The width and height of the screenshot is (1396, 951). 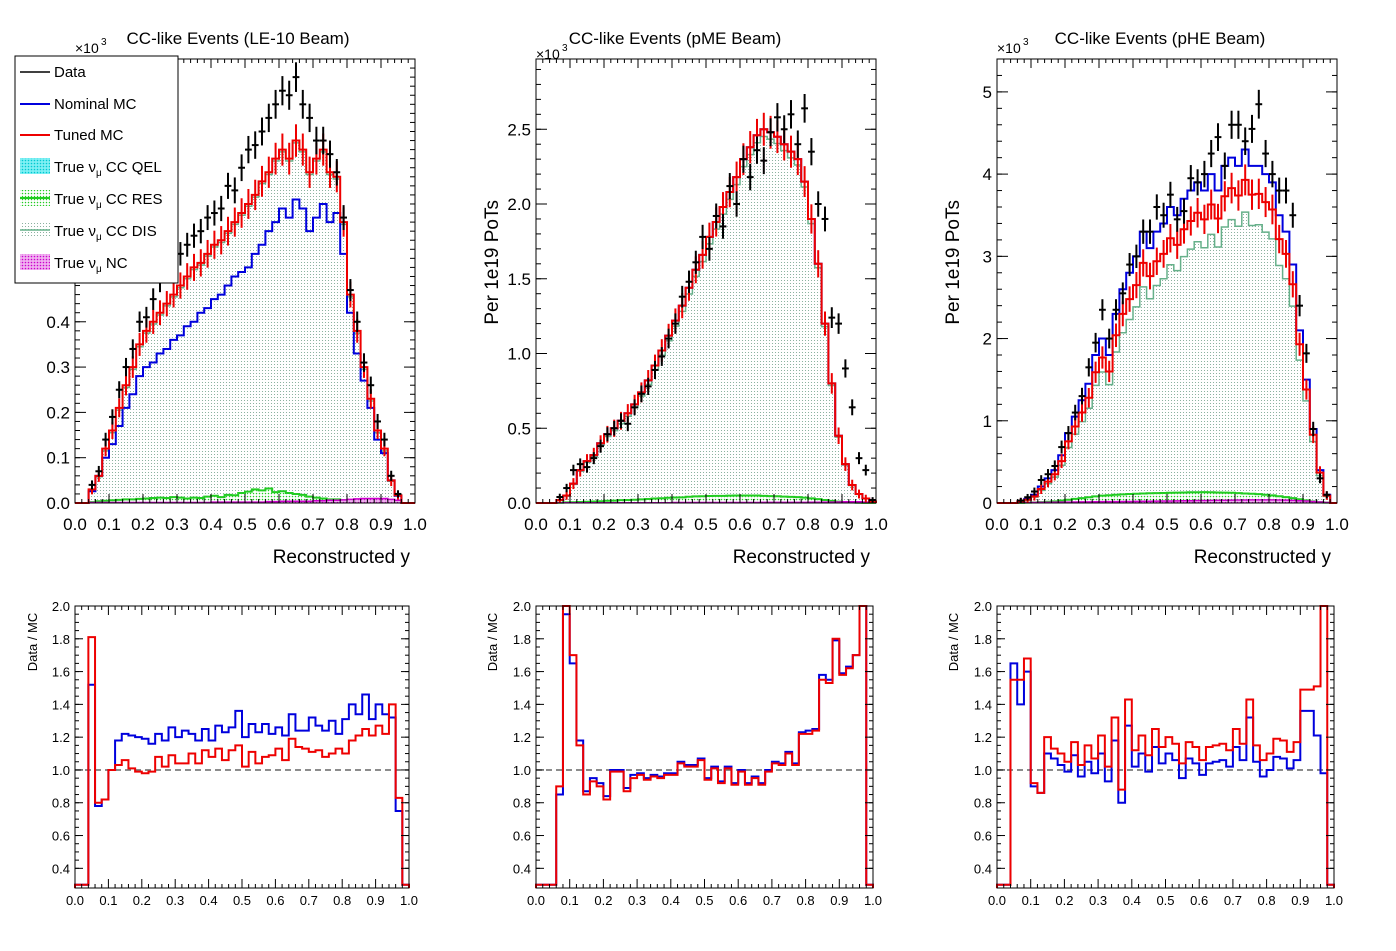 I want to click on y-tick-label: 0.5, so click(x=519, y=428).